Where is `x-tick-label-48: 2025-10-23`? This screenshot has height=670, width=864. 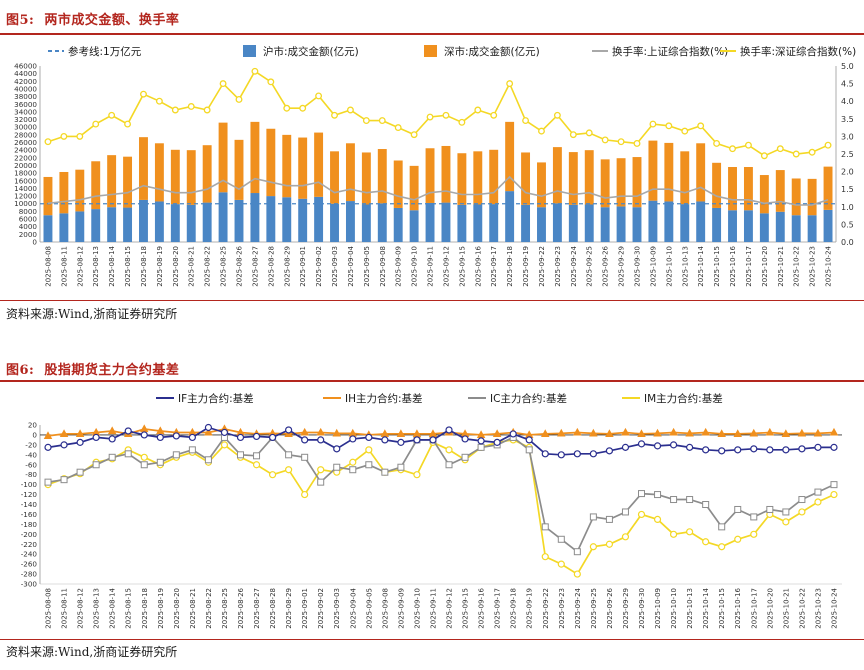 x-tick-label-48: 2025-10-23 is located at coordinates (818, 608).